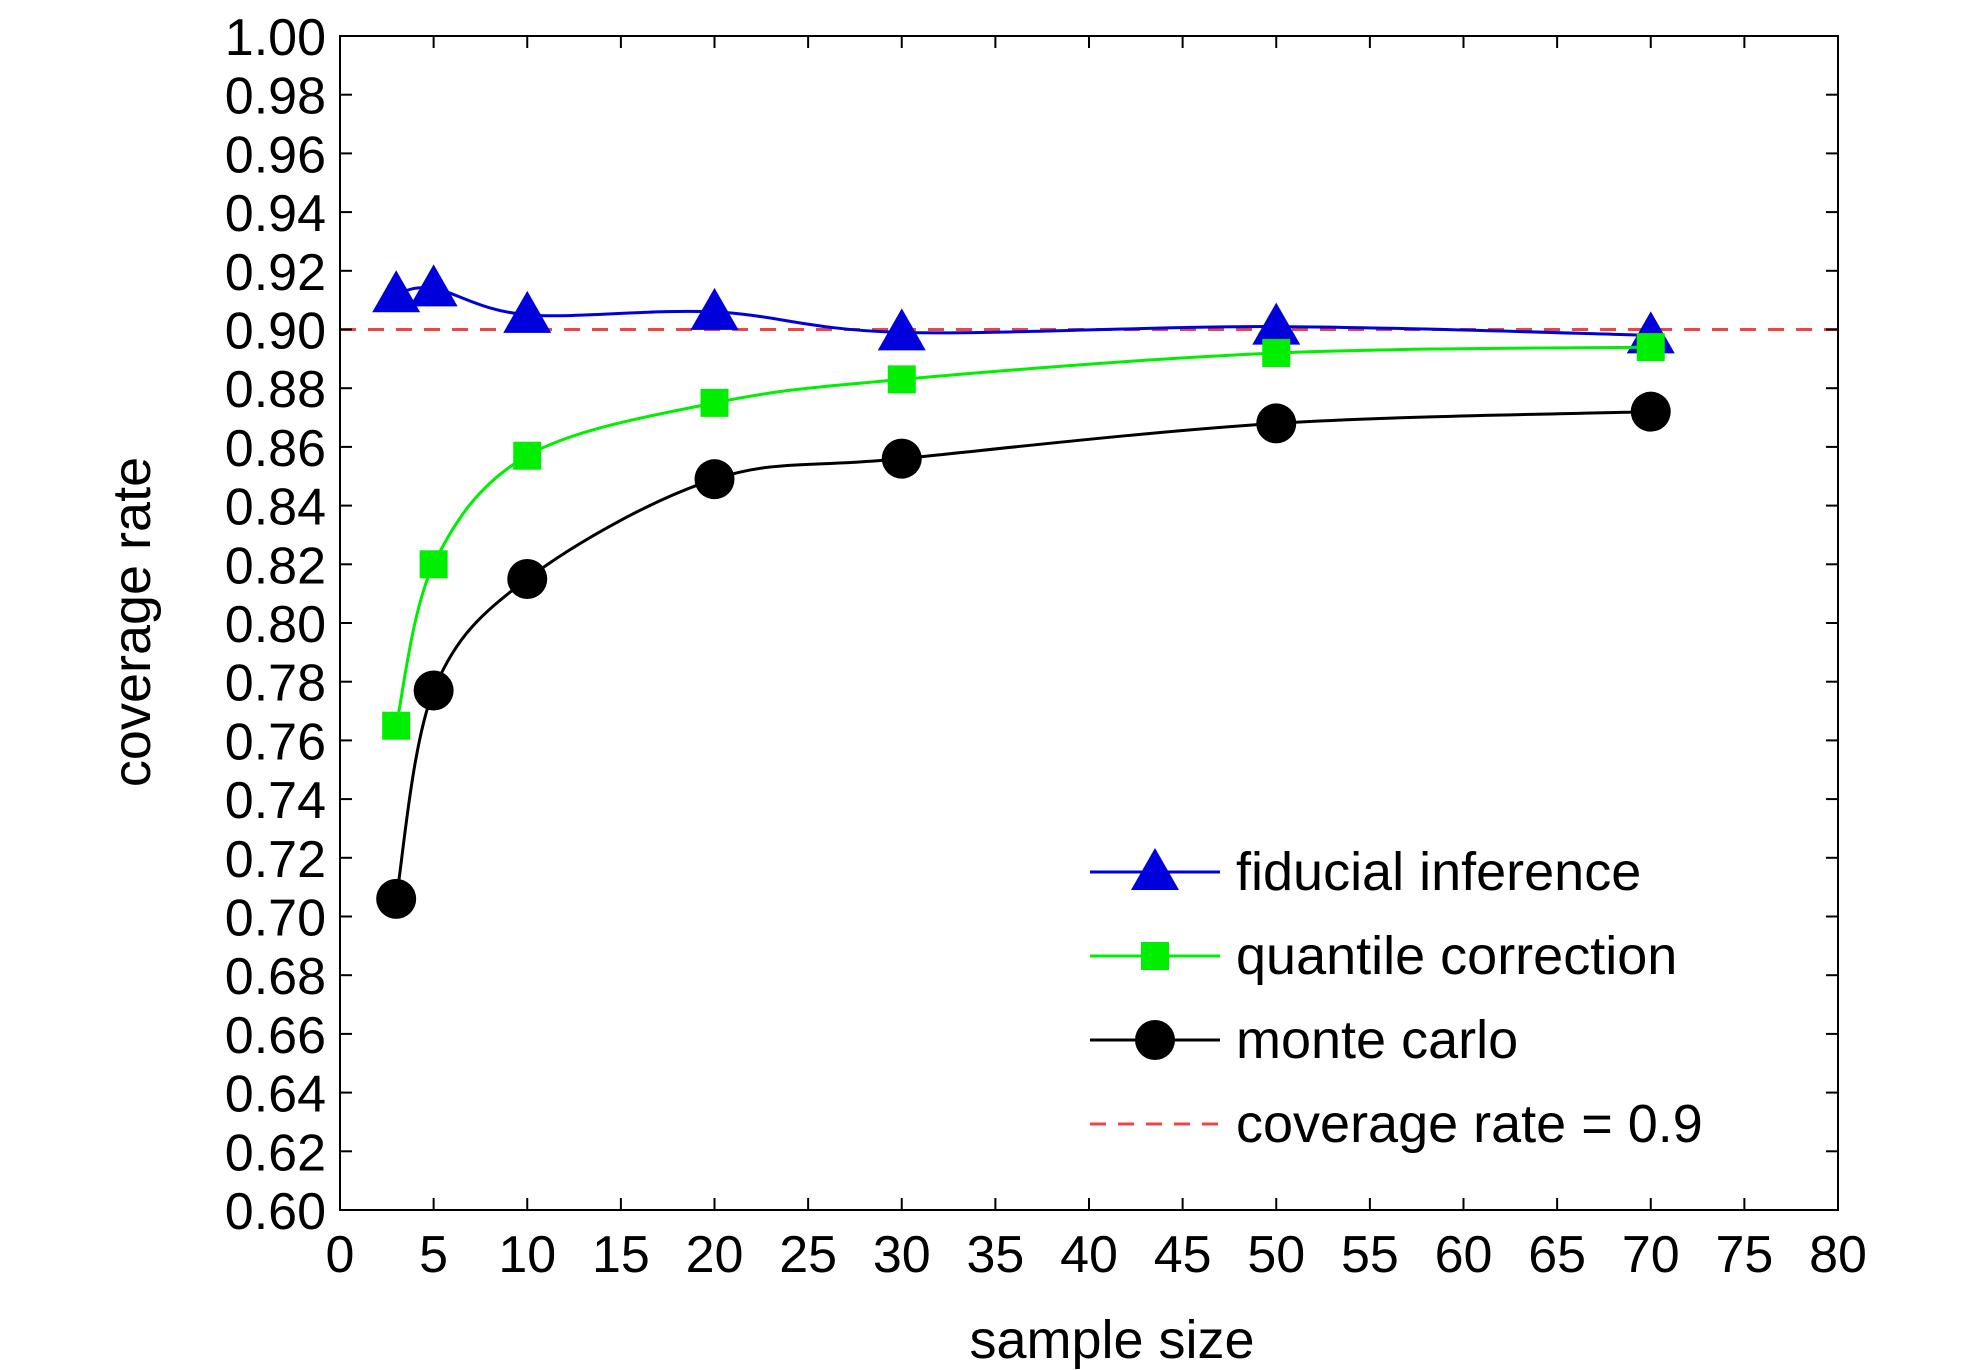 Image resolution: width=1984 pixels, height=1370 pixels. I want to click on x-tick-label: 30, so click(902, 1255).